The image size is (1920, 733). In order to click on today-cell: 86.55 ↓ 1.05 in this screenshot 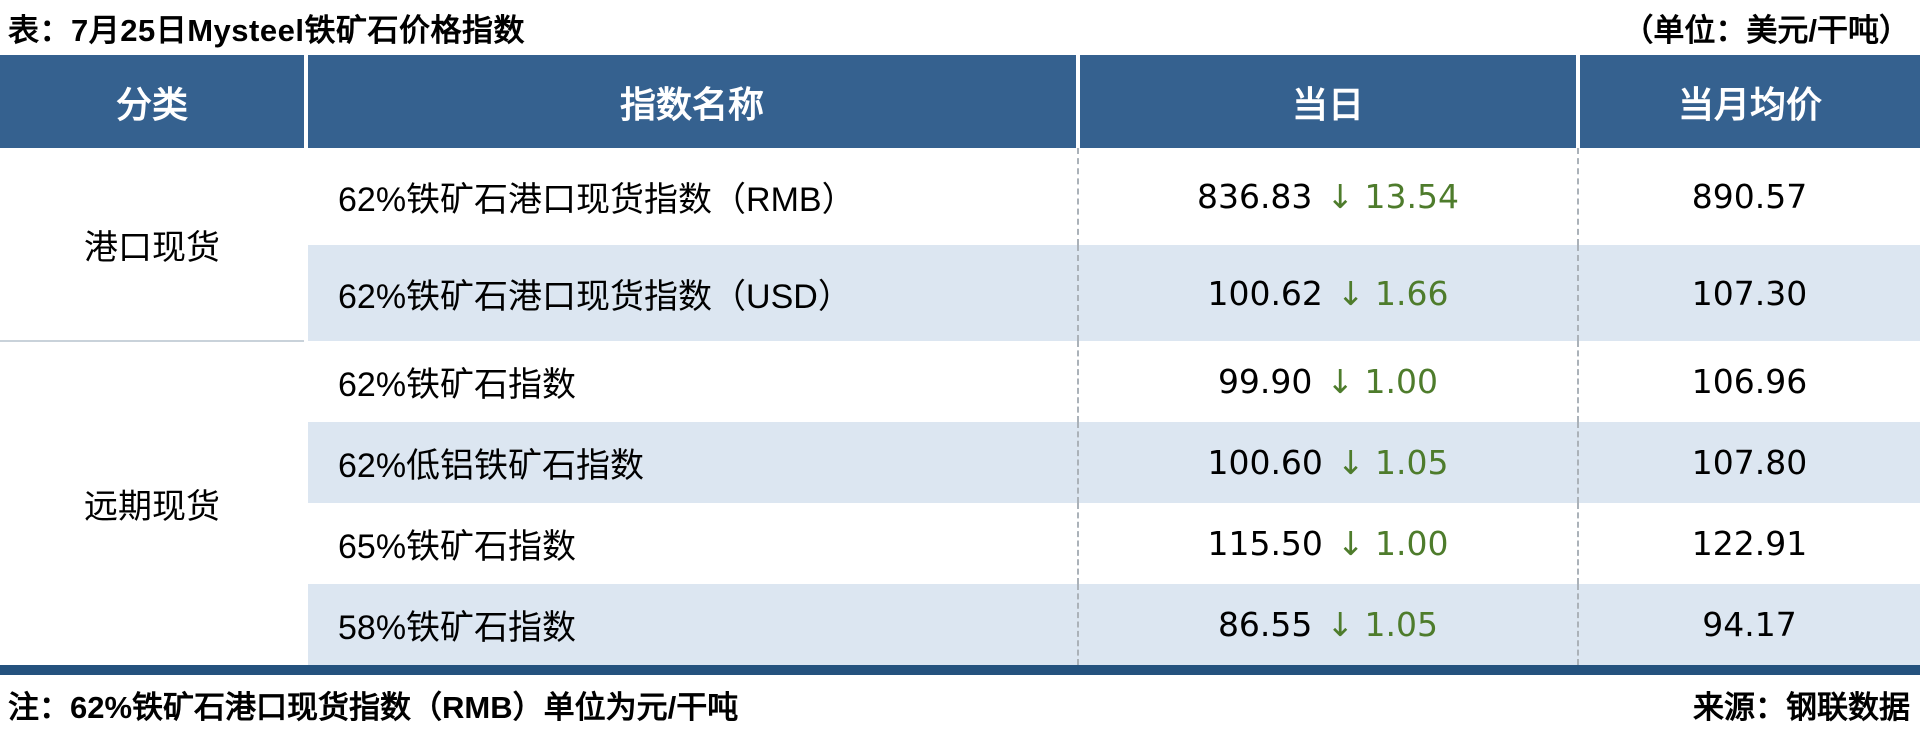, I will do `click(1327, 624)`.